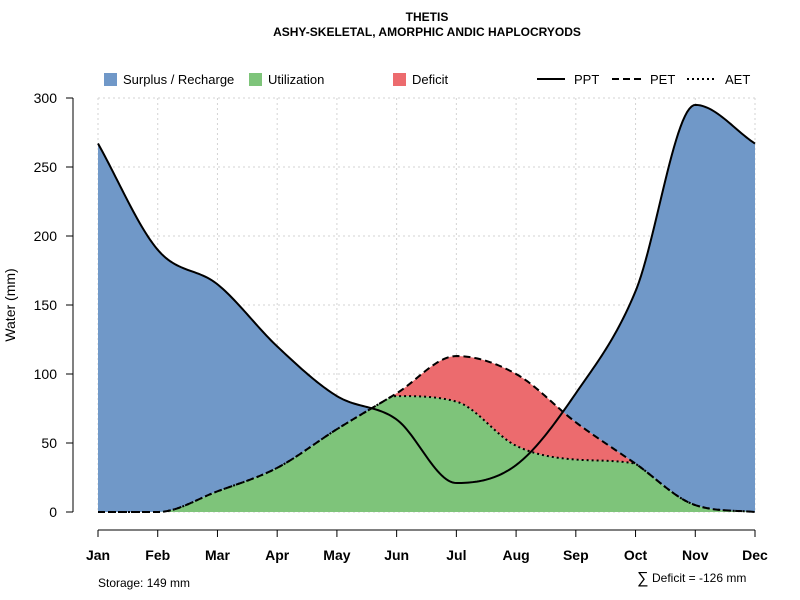  What do you see at coordinates (336, 555) in the screenshot?
I see `x-tick-label: May` at bounding box center [336, 555].